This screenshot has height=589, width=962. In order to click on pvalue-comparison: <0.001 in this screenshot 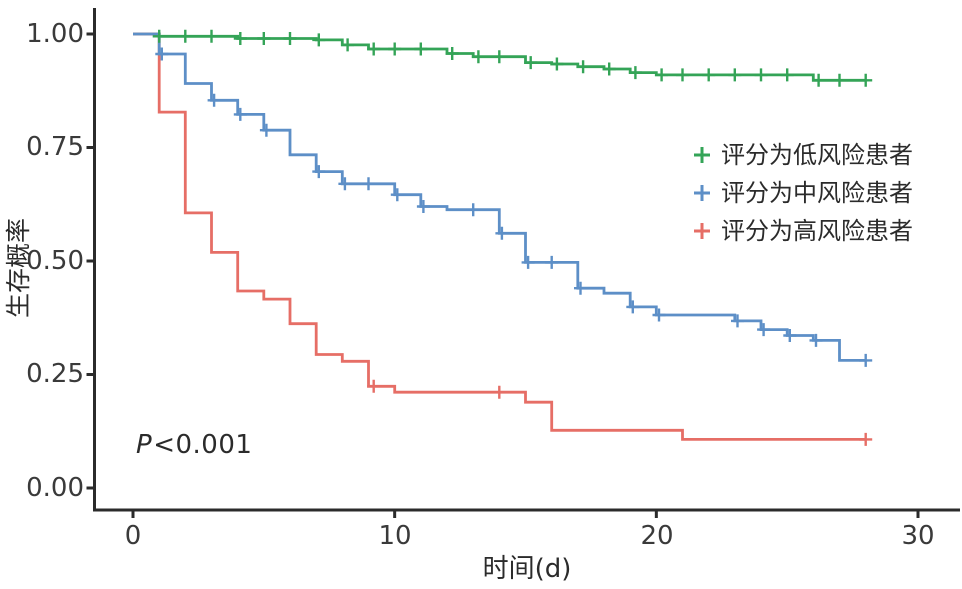, I will do `click(203, 445)`.